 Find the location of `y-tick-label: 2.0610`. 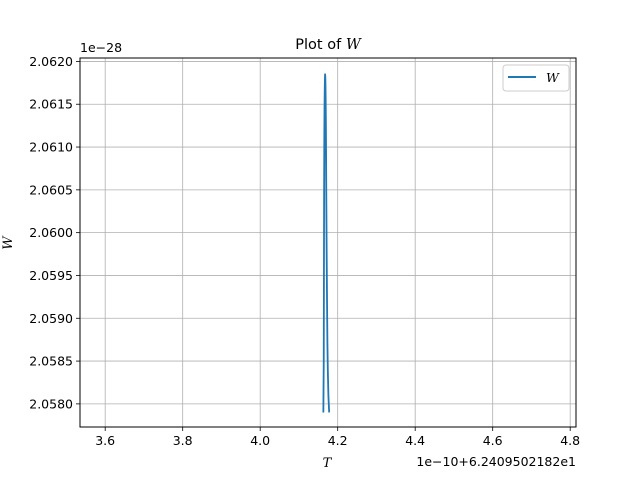

y-tick-label: 2.0610 is located at coordinates (51, 147).